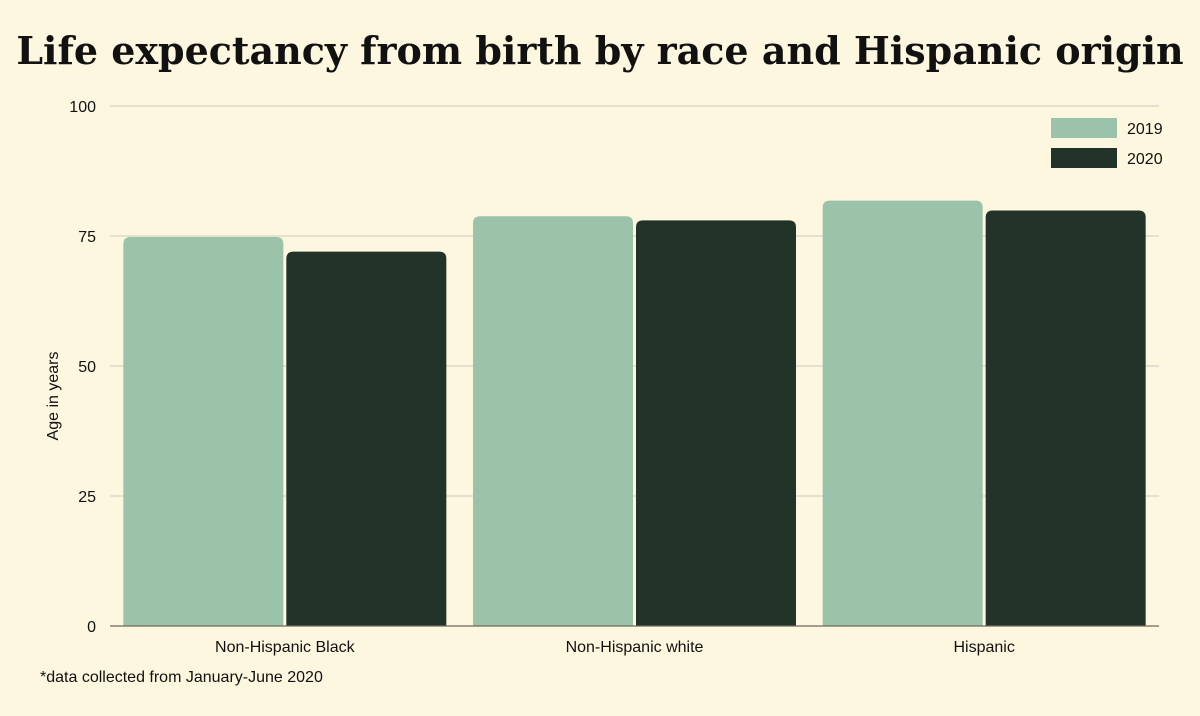 The image size is (1200, 716). What do you see at coordinates (181, 677) in the screenshot?
I see `footnote: *data collected from January-June 2020` at bounding box center [181, 677].